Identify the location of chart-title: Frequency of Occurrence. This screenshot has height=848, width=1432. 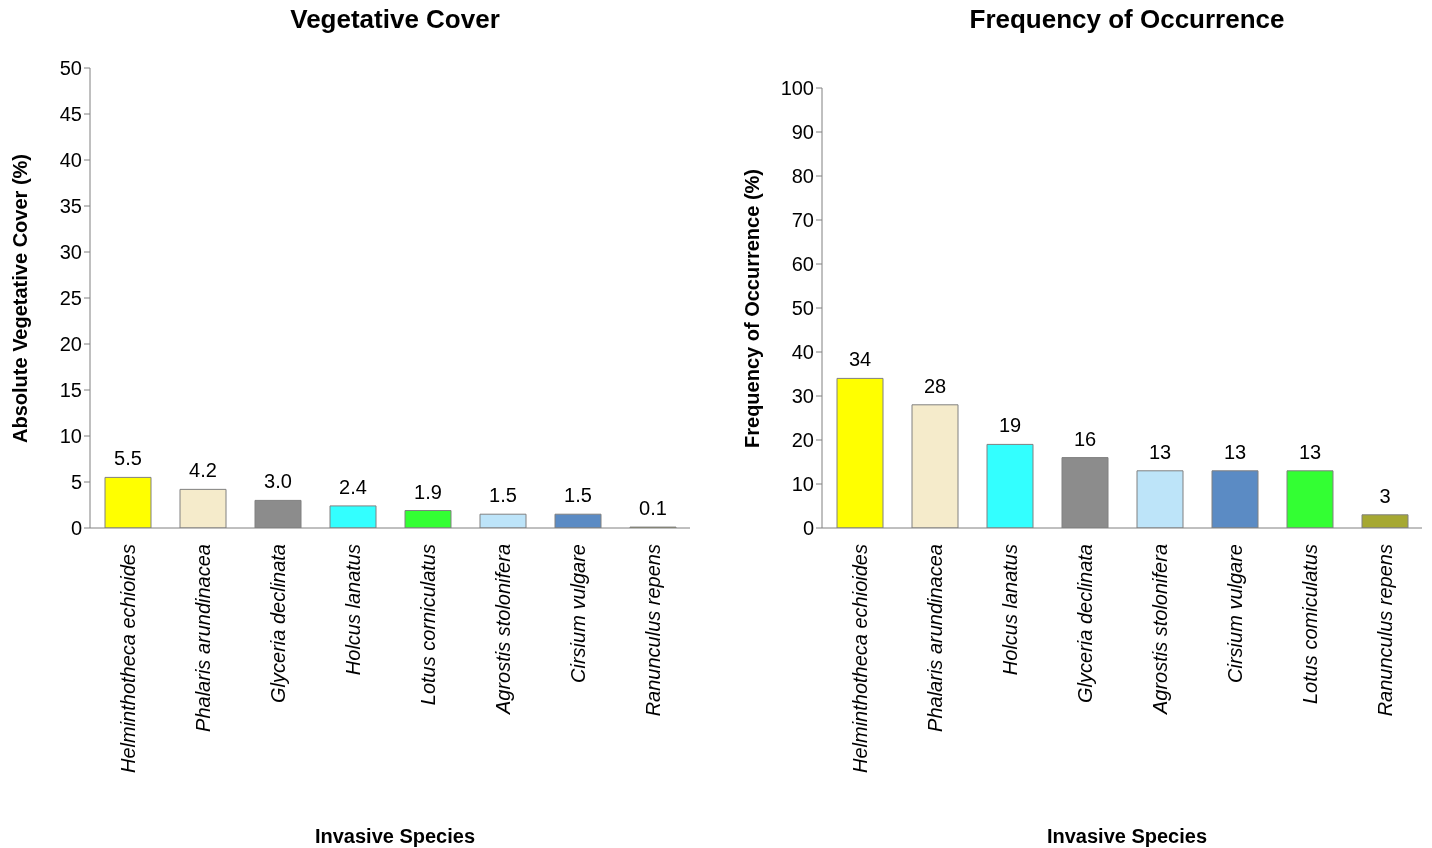
(1127, 19).